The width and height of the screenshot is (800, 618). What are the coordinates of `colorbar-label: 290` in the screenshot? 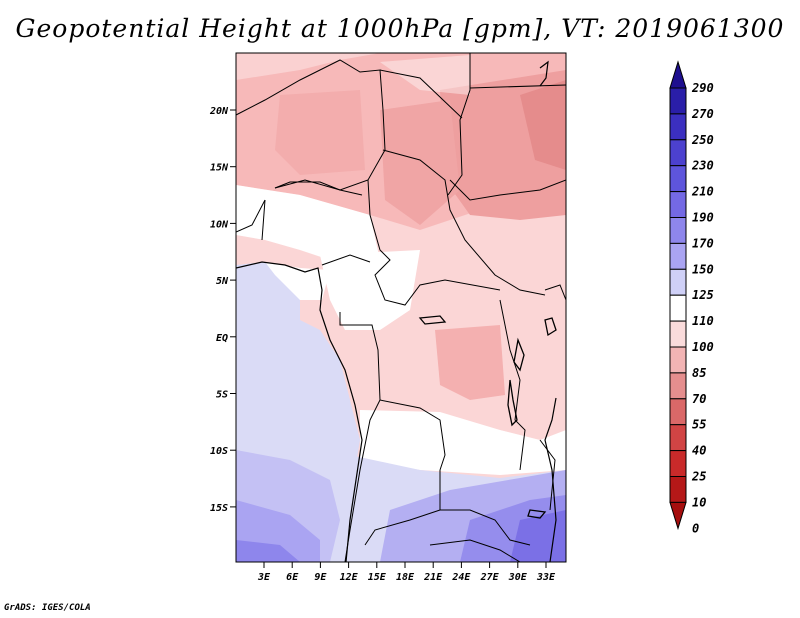 It's located at (702, 88).